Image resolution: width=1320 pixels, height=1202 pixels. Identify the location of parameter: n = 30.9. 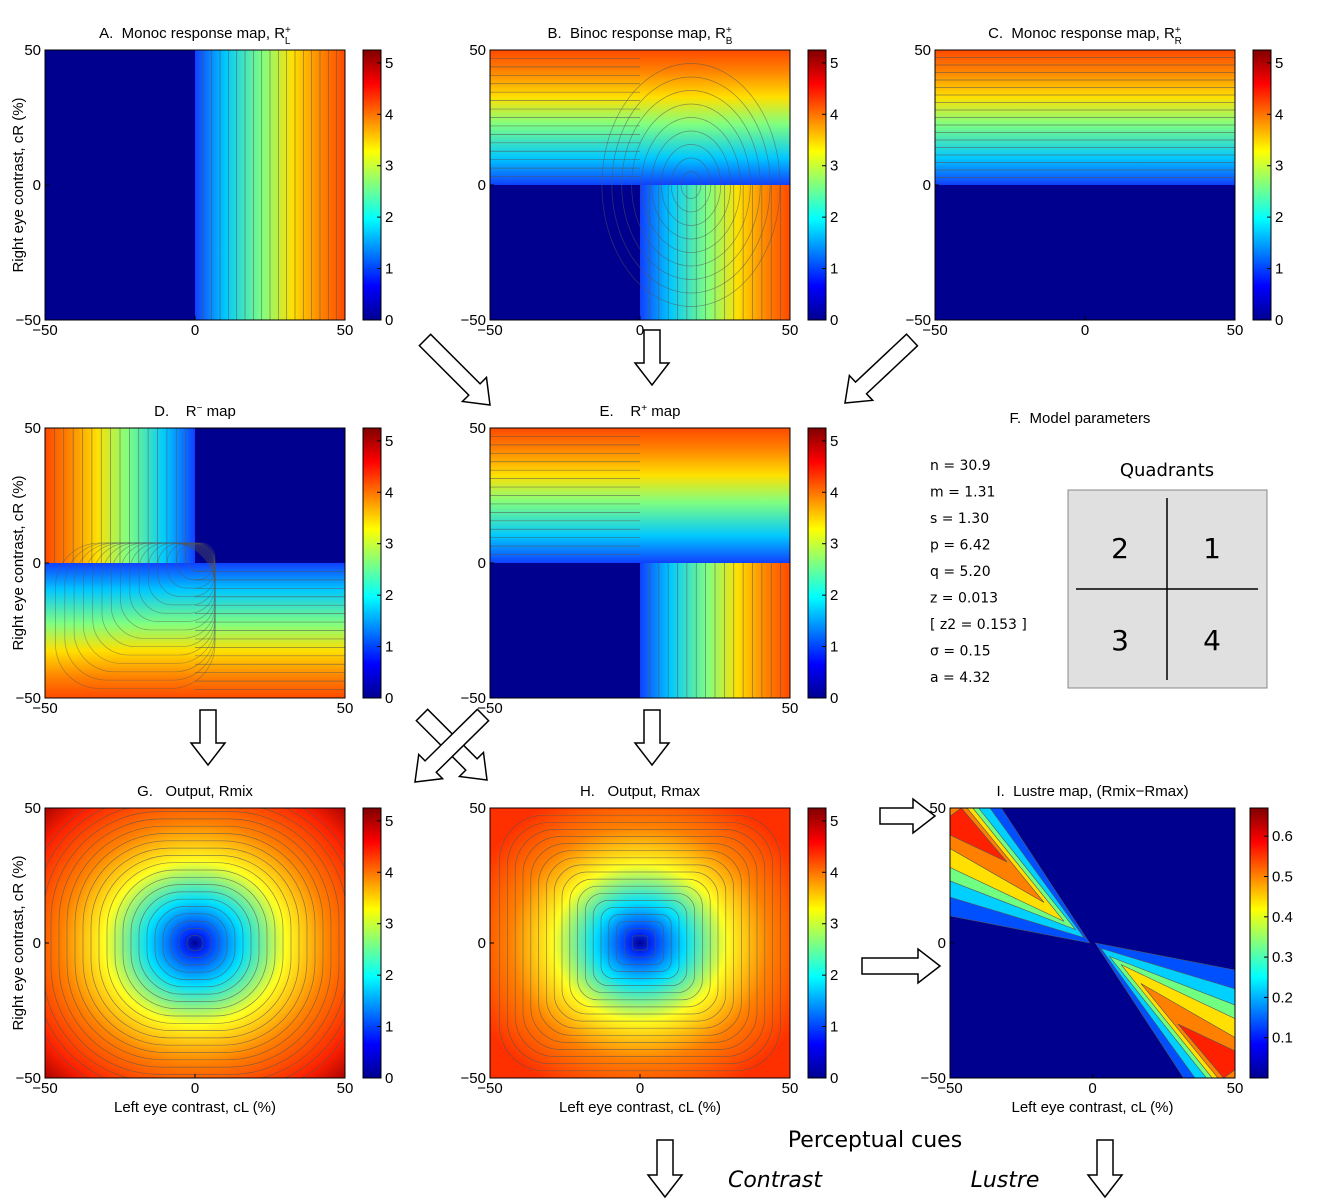
(960, 466).